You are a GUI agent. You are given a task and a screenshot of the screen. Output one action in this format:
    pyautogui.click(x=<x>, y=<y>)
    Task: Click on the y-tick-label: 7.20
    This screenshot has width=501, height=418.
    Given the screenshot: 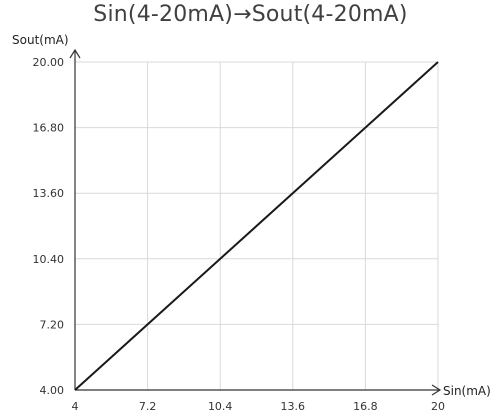 What is the action you would take?
    pyautogui.click(x=52, y=324)
    